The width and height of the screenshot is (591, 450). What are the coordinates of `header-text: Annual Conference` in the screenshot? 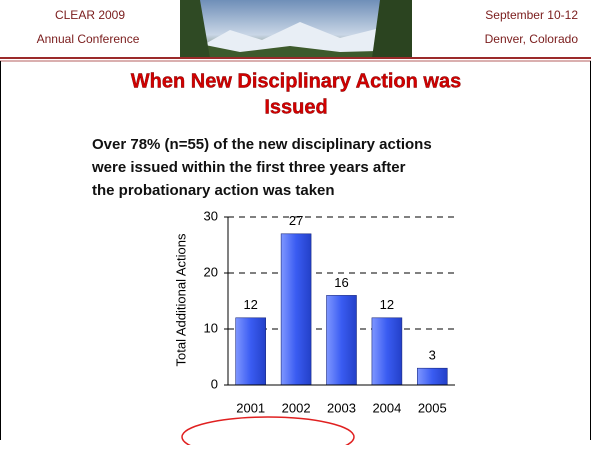 It's located at (88, 39).